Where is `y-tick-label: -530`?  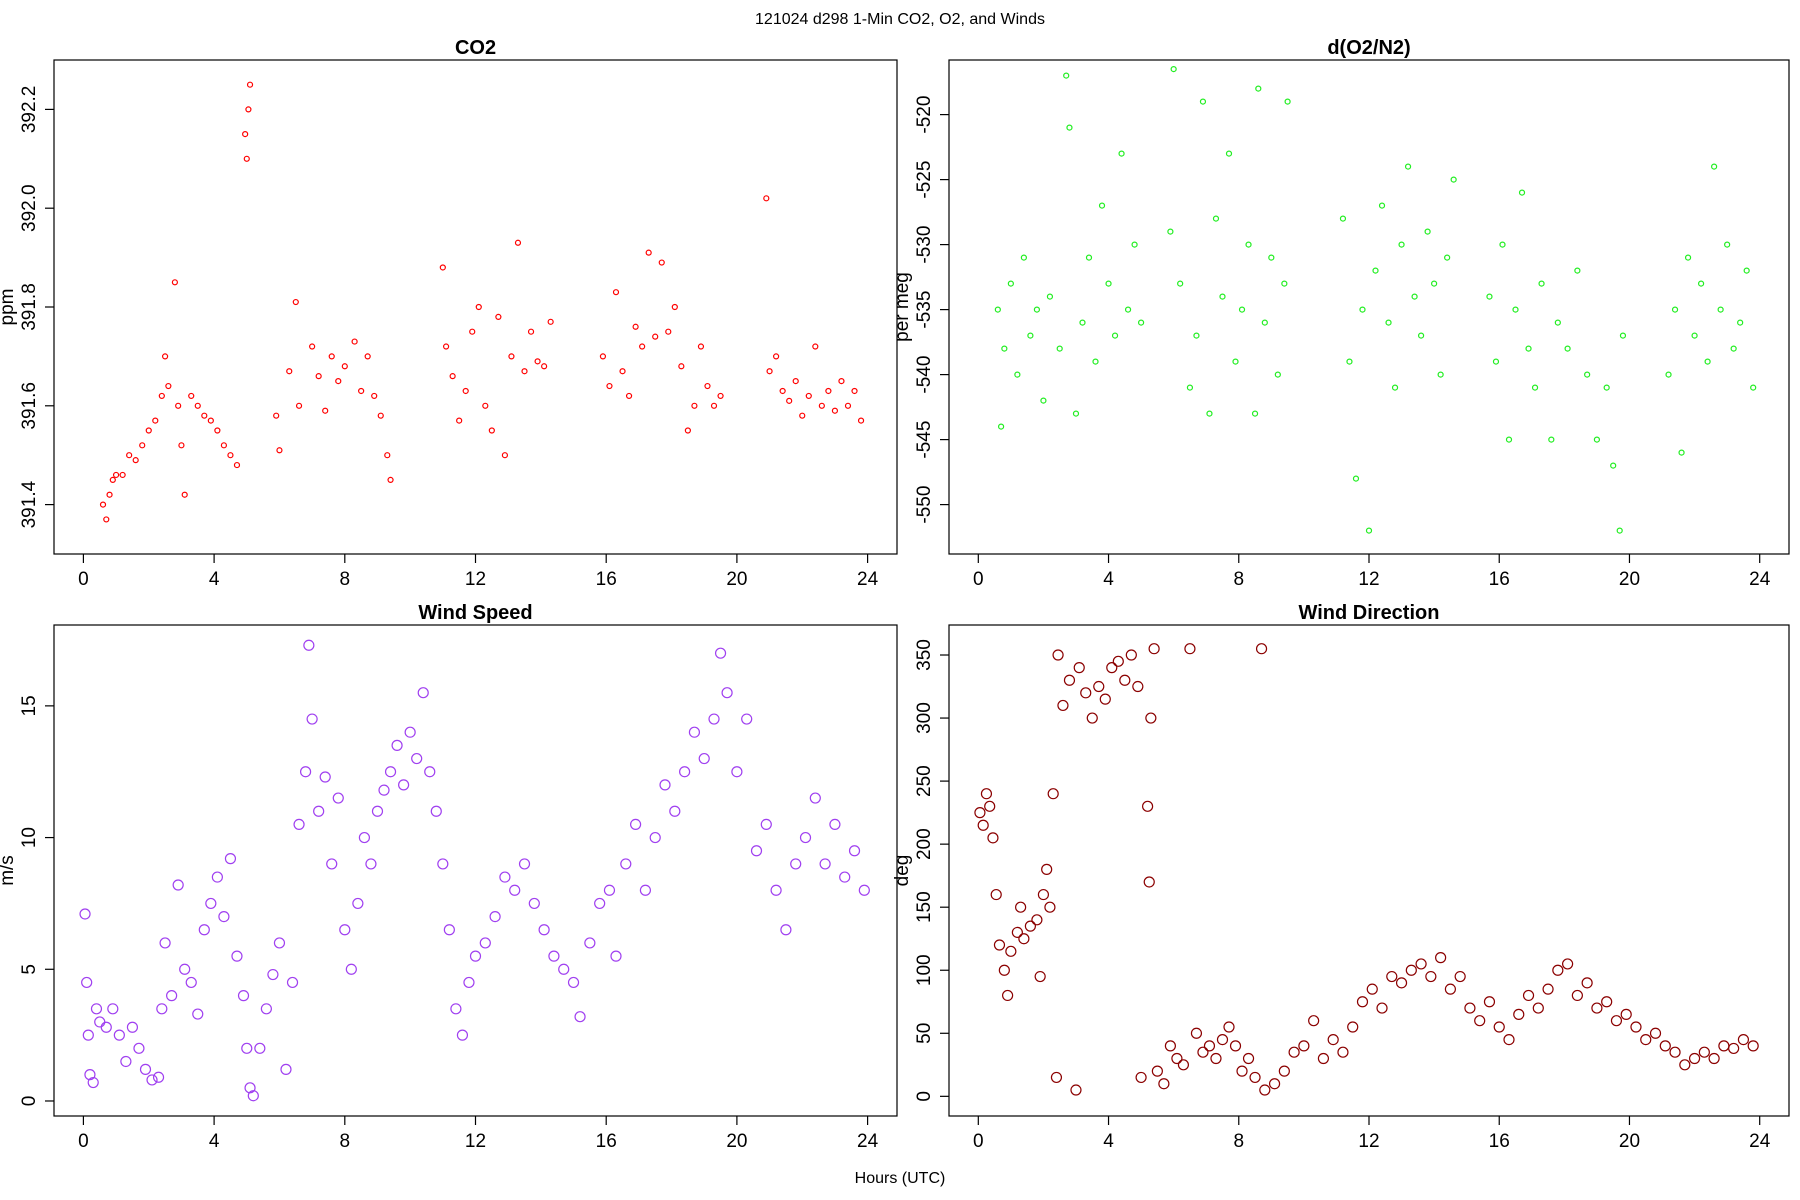
y-tick-label: -530 is located at coordinates (924, 245).